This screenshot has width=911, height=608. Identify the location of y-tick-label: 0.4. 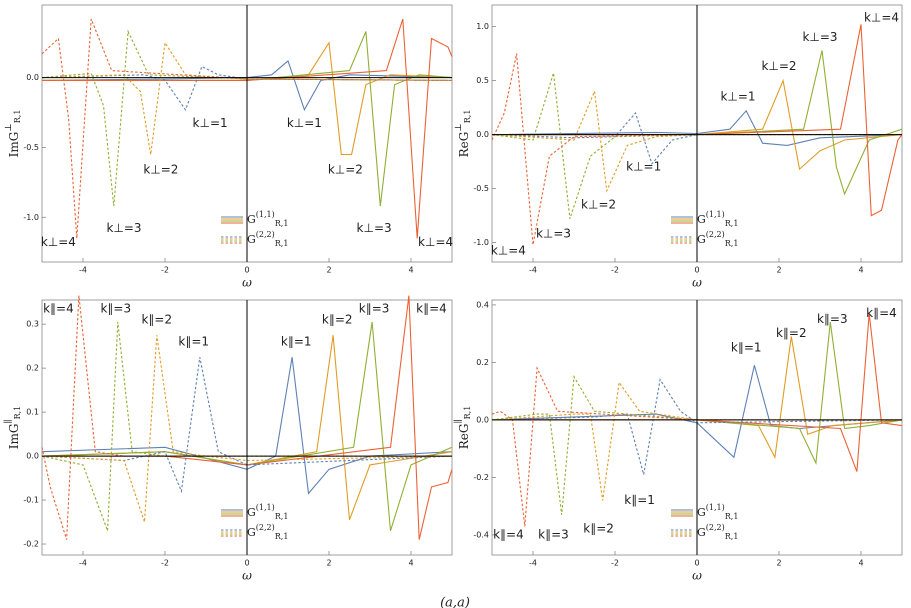
(482, 304).